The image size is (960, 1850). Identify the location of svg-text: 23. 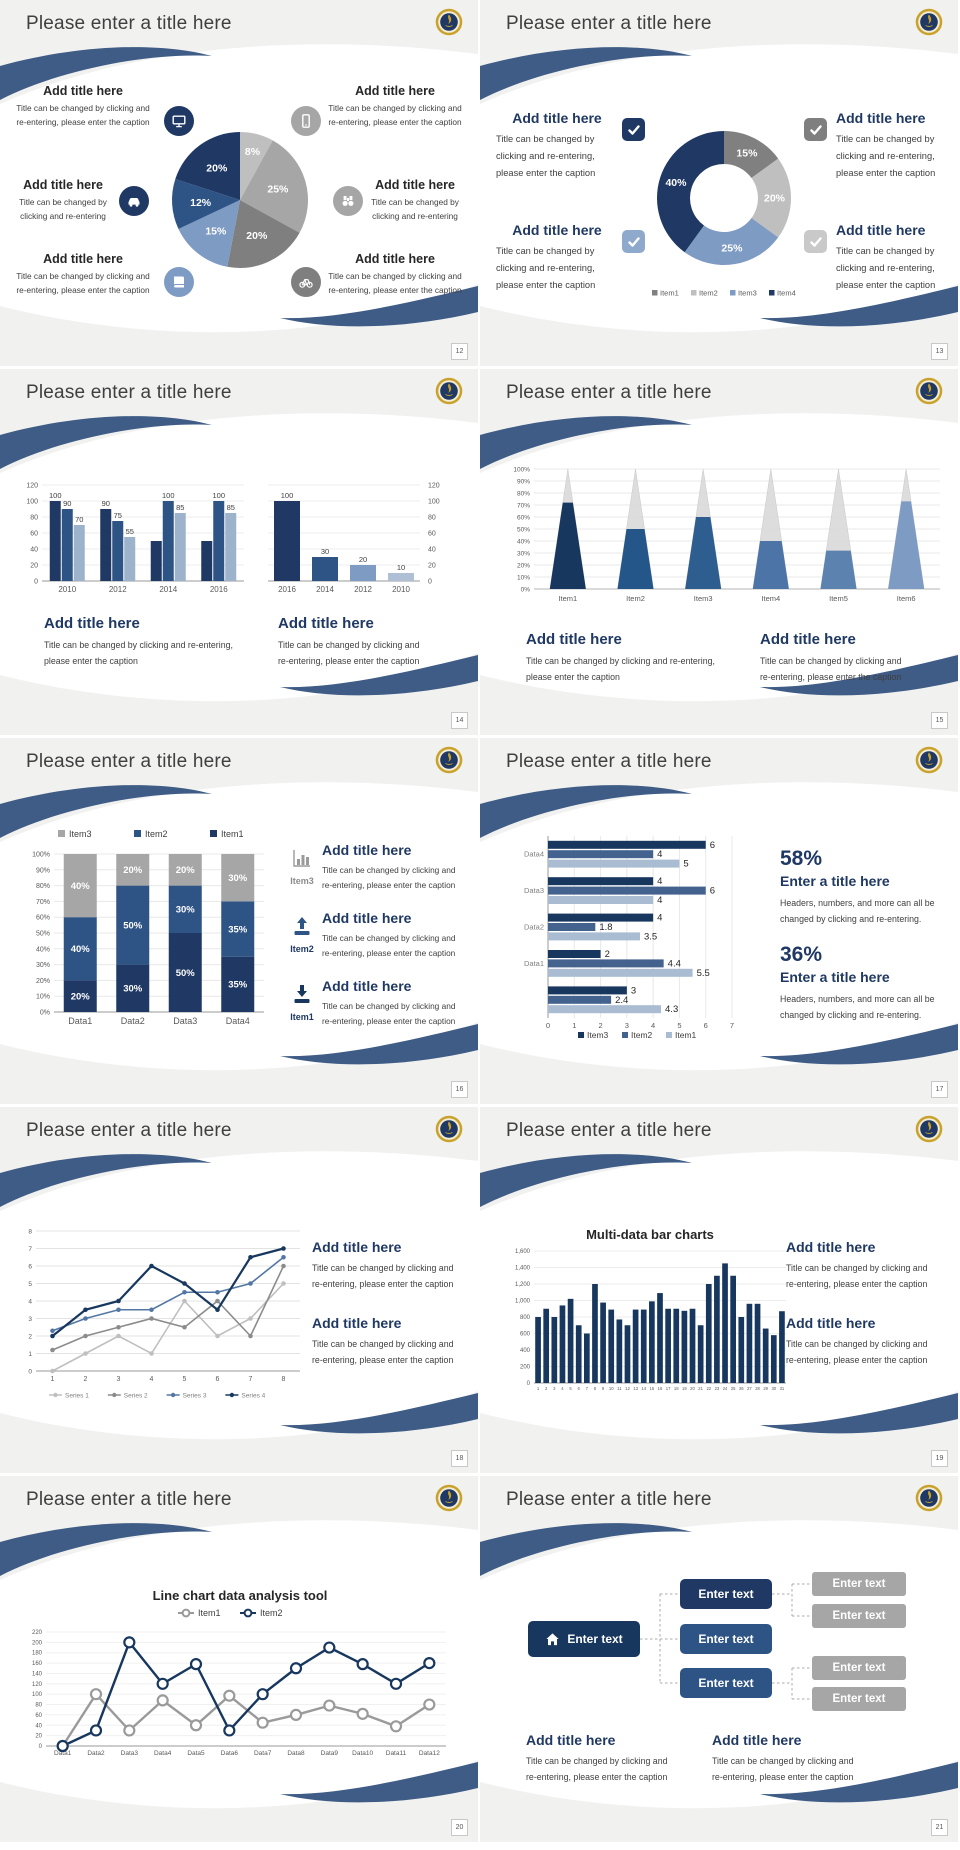
(717, 1388).